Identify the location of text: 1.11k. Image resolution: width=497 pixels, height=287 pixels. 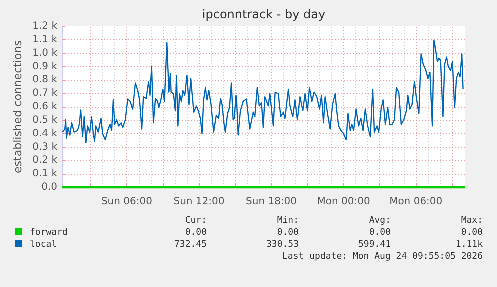
(468, 245).